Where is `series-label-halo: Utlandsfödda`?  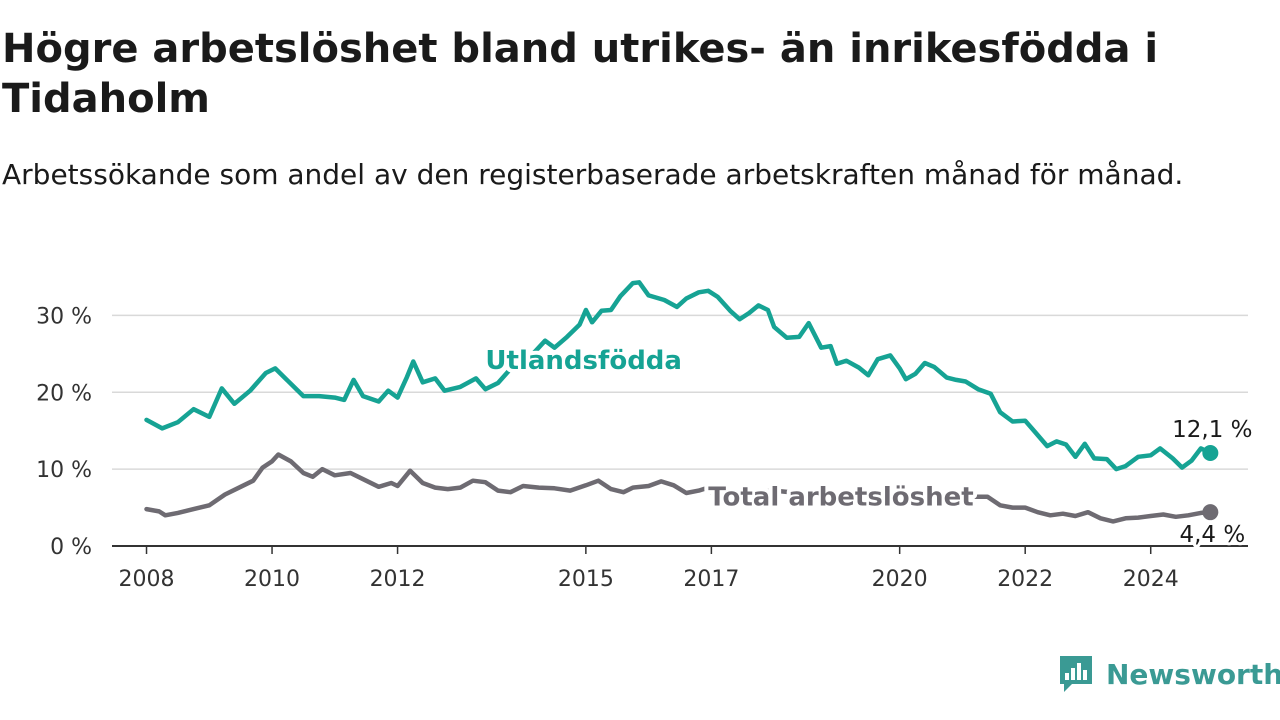
series-label-halo: Utlandsfödda is located at coordinates (583, 361).